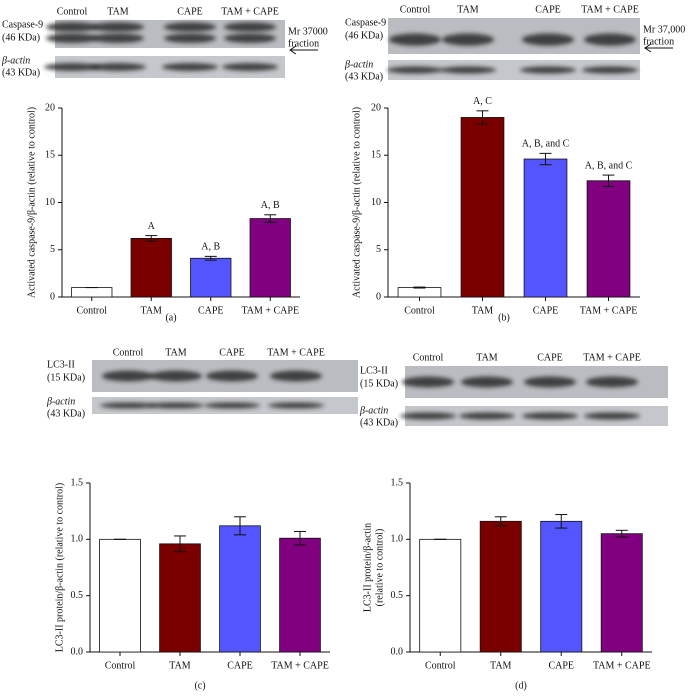 Image resolution: width=696 pixels, height=696 pixels. I want to click on y-tick-label: 1.0, so click(397, 539).